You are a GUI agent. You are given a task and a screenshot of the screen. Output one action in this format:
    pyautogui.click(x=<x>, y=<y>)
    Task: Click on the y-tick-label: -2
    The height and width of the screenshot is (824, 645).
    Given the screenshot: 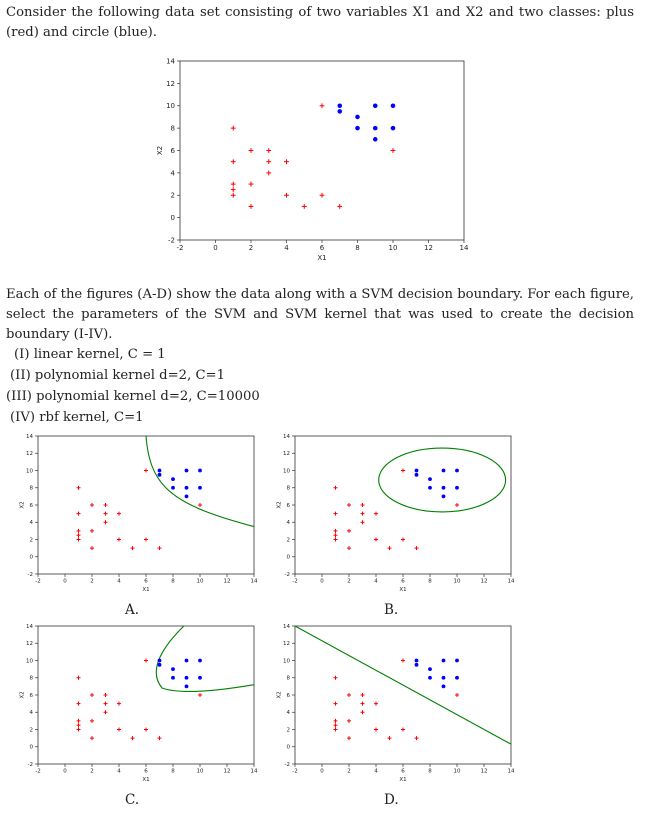 What is the action you would take?
    pyautogui.click(x=287, y=575)
    